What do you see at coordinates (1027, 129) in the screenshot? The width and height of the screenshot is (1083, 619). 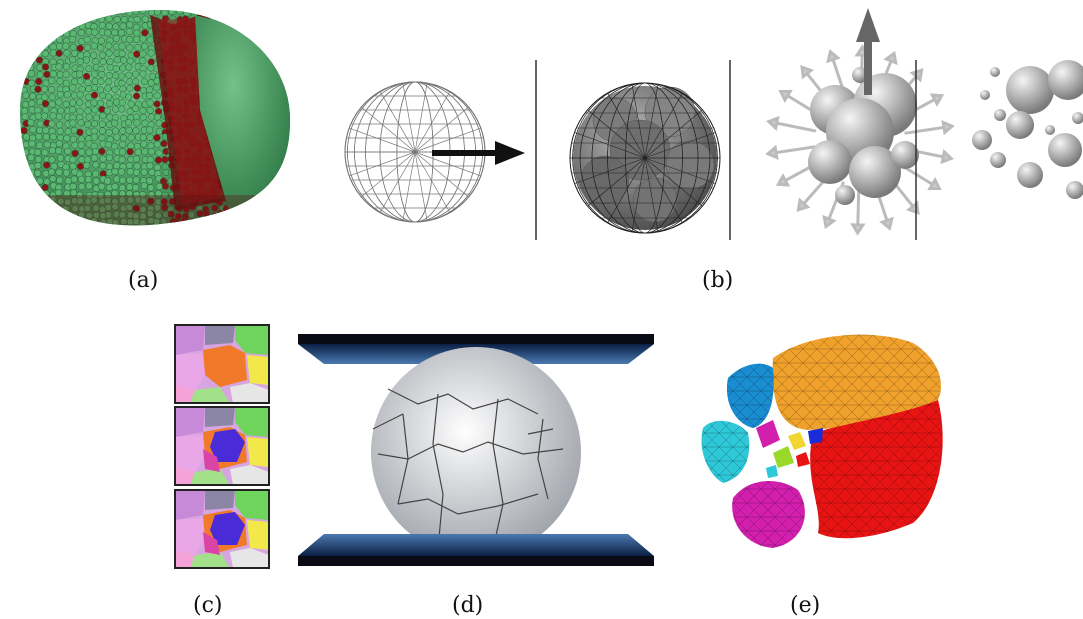 I see `scattered-spheres` at bounding box center [1027, 129].